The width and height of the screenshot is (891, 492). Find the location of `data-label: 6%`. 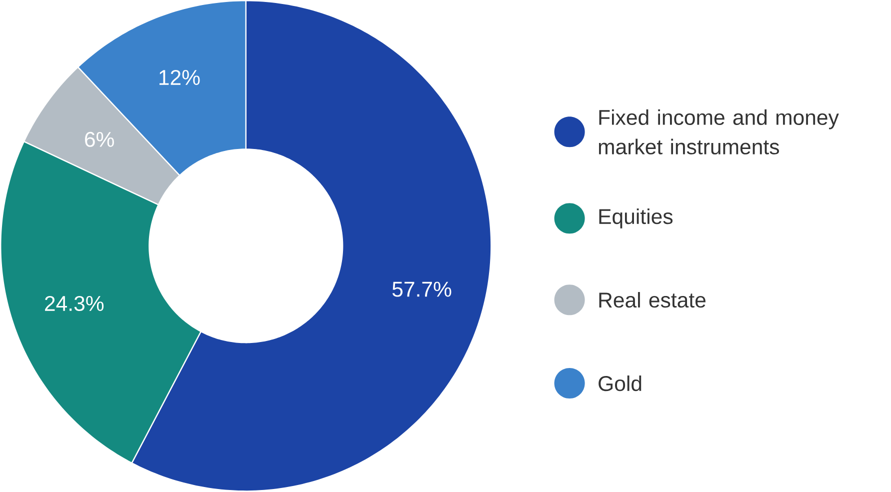

data-label: 6% is located at coordinates (99, 140).